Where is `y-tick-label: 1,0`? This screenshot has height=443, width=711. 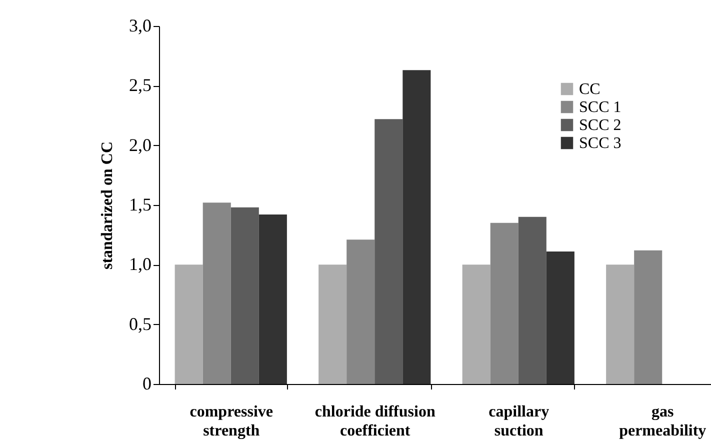
y-tick-label: 1,0 is located at coordinates (140, 264).